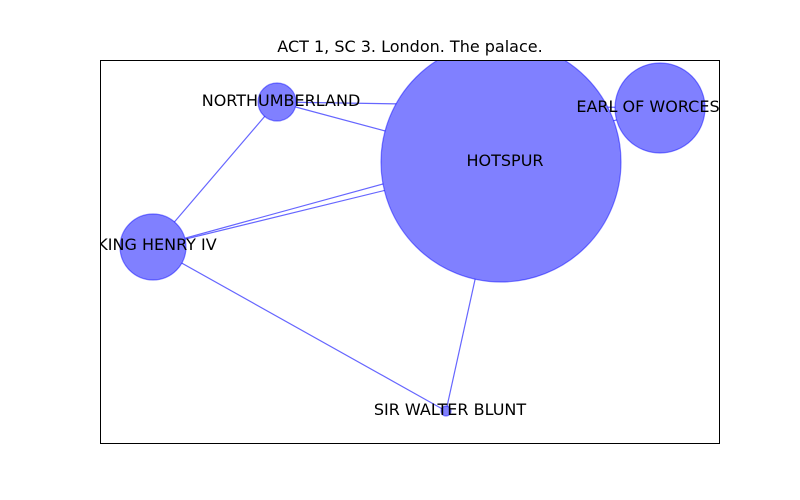 The image size is (800, 500). Describe the element at coordinates (504, 160) in the screenshot. I see `node-label-hotspur: HOTSPUR` at that location.